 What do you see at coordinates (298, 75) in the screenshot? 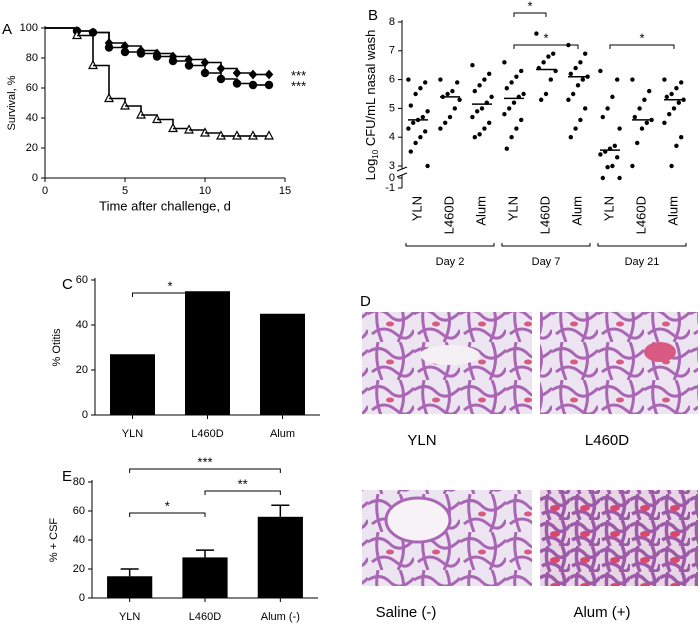
I see `annotation: ***` at bounding box center [298, 75].